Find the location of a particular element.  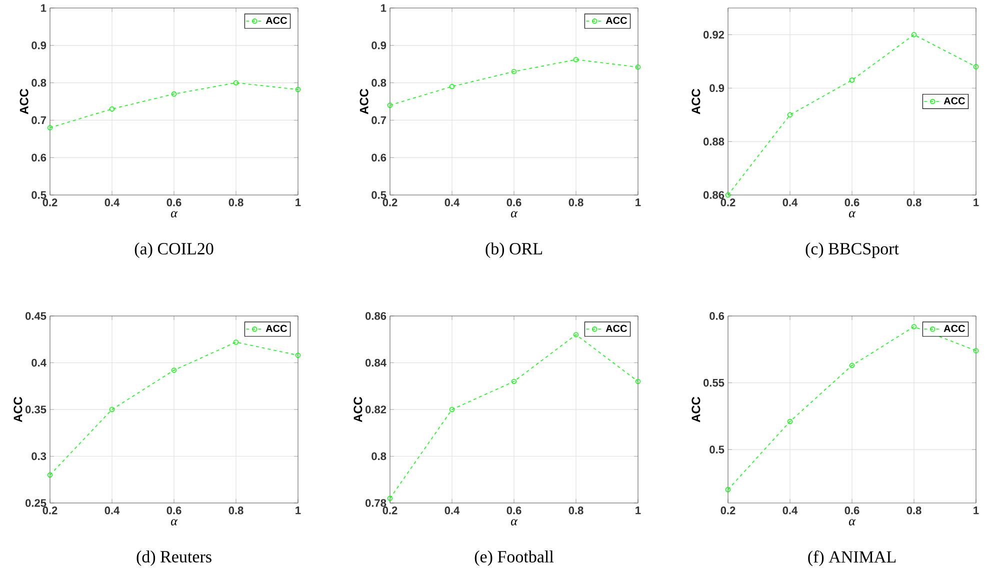

text: (f) ANIMAL is located at coordinates (852, 558).